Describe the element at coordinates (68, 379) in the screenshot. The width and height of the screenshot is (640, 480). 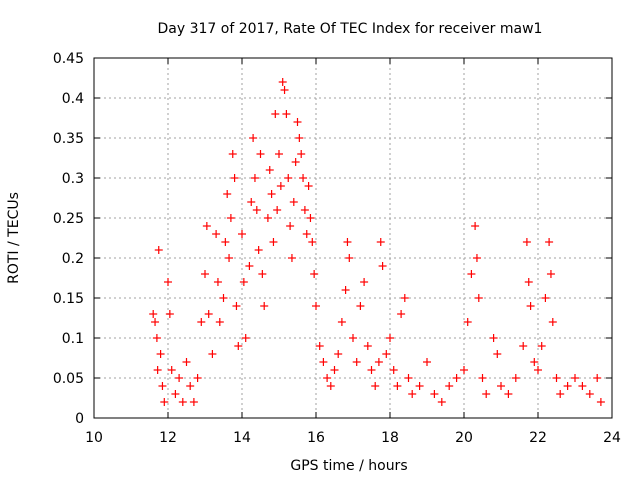
I see `y-tick-label: 0.05` at that location.